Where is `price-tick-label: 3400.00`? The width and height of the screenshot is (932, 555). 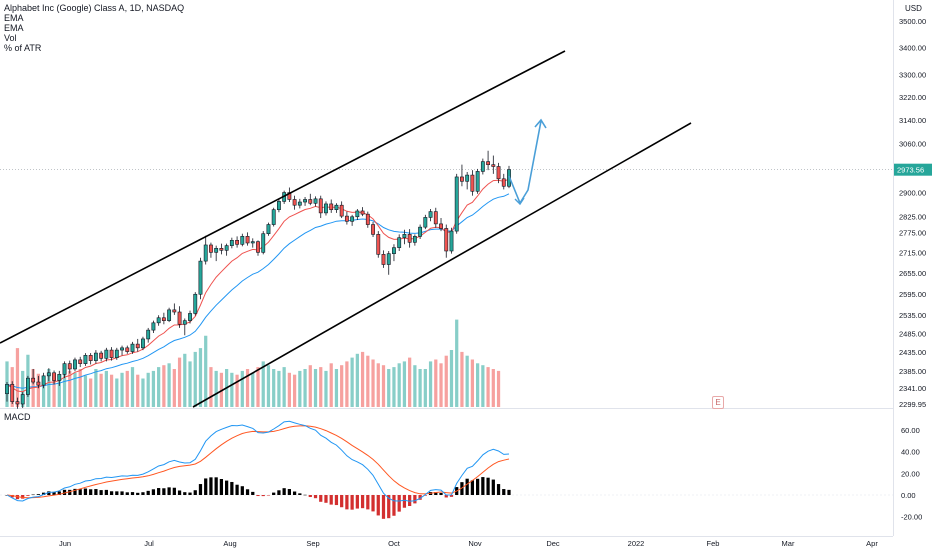
price-tick-label: 3400.00 is located at coordinates (912, 47).